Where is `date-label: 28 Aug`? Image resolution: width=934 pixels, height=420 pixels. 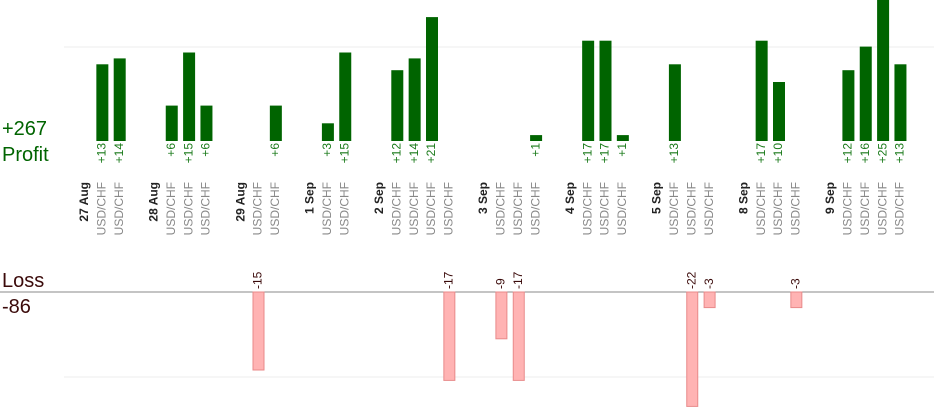 date-label: 28 Aug is located at coordinates (154, 202).